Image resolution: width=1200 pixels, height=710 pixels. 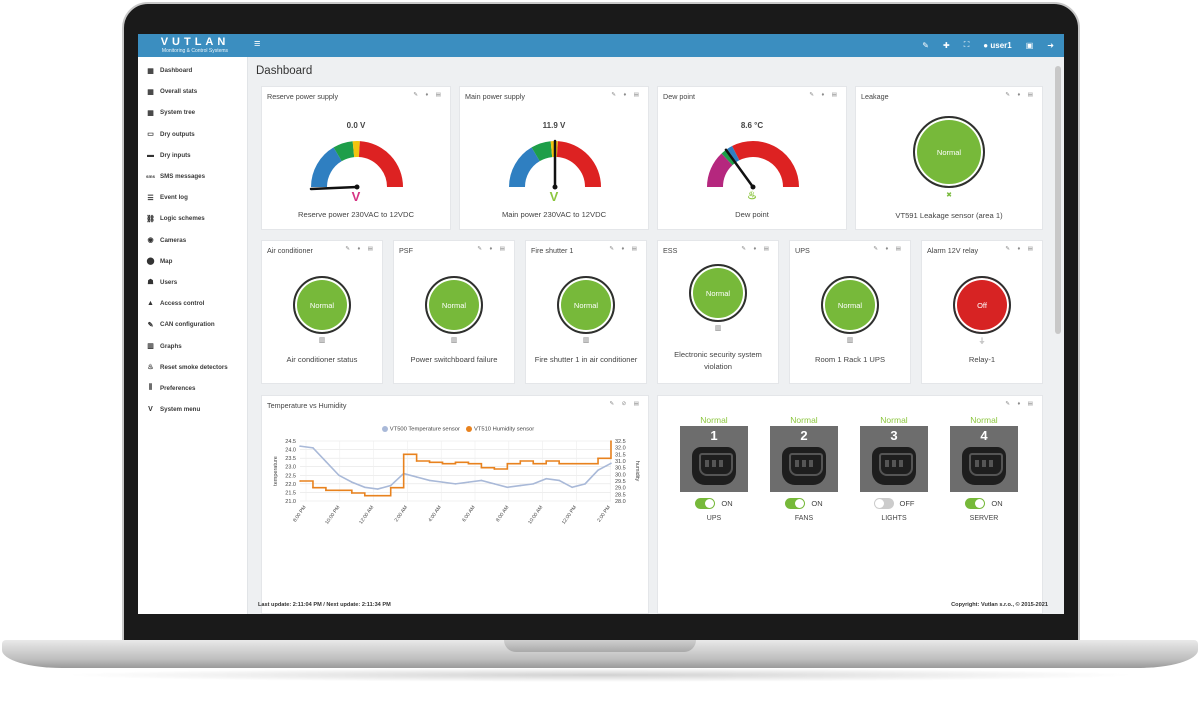 What do you see at coordinates (555, 187) in the screenshot?
I see `gauge-hub` at bounding box center [555, 187].